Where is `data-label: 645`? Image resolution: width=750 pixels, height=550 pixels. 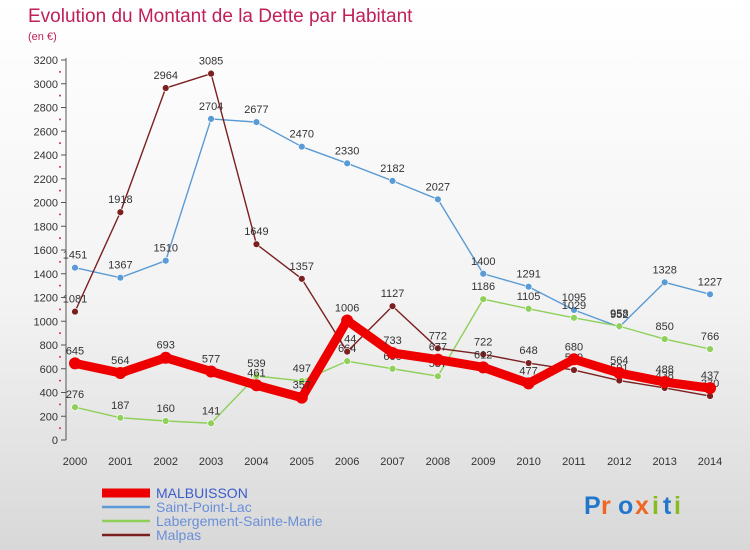 data-label: 645 is located at coordinates (75, 351).